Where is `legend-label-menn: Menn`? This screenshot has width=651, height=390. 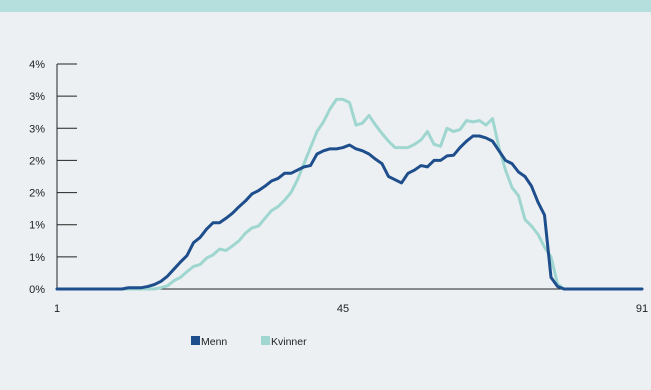
legend-label-menn: Menn is located at coordinates (214, 342).